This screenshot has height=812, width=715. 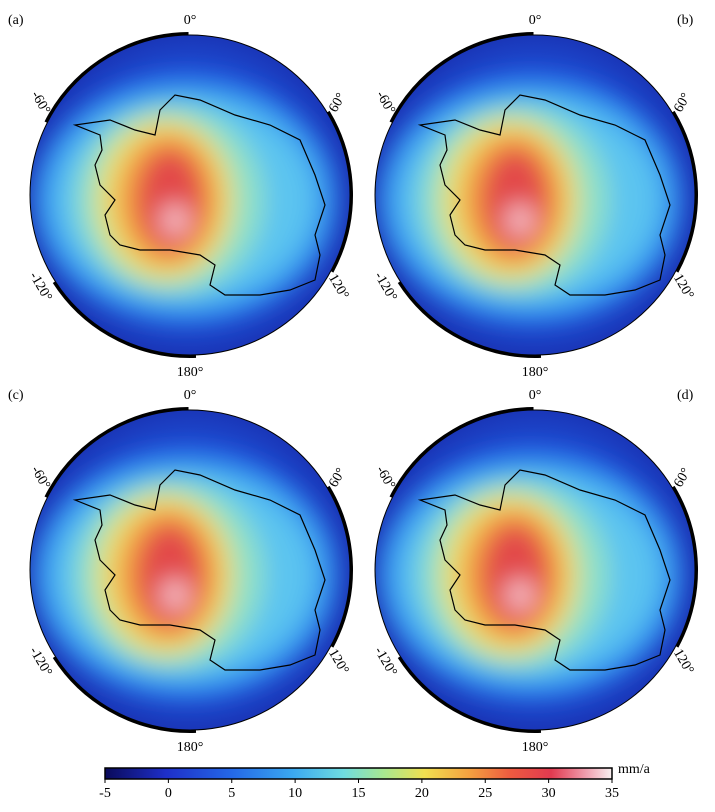 What do you see at coordinates (685, 395) in the screenshot?
I see `panel-label: (d)` at bounding box center [685, 395].